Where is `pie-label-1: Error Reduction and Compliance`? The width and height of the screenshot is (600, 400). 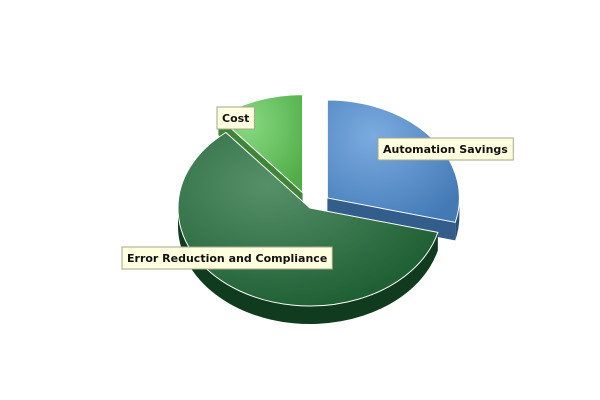 pie-label-1: Error Reduction and Compliance is located at coordinates (227, 258).